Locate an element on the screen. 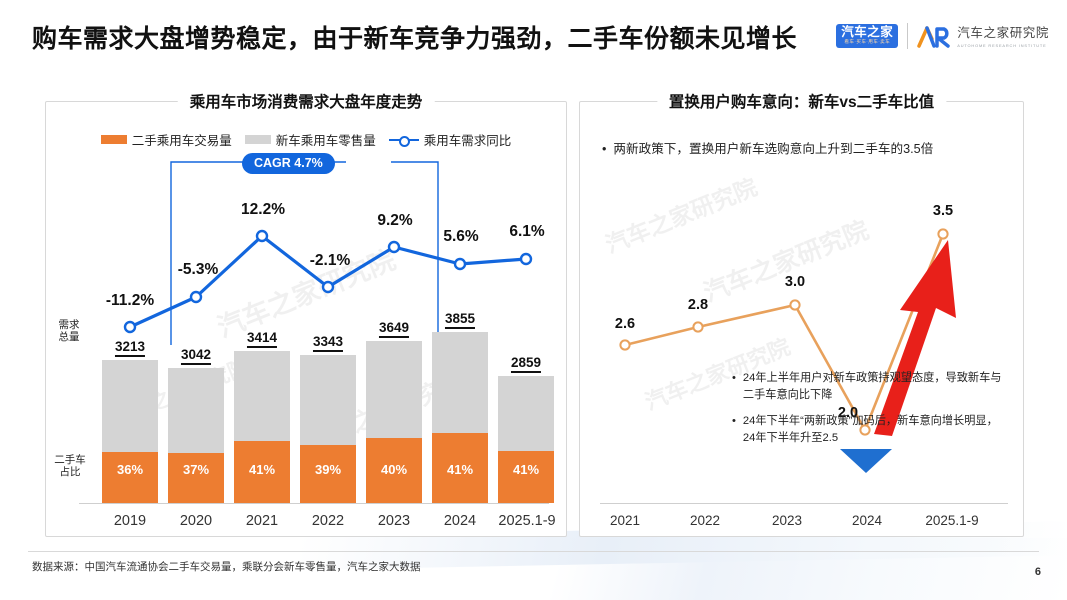 The width and height of the screenshot is (1067, 600). ratio-label-2023: 3.0 is located at coordinates (795, 282).